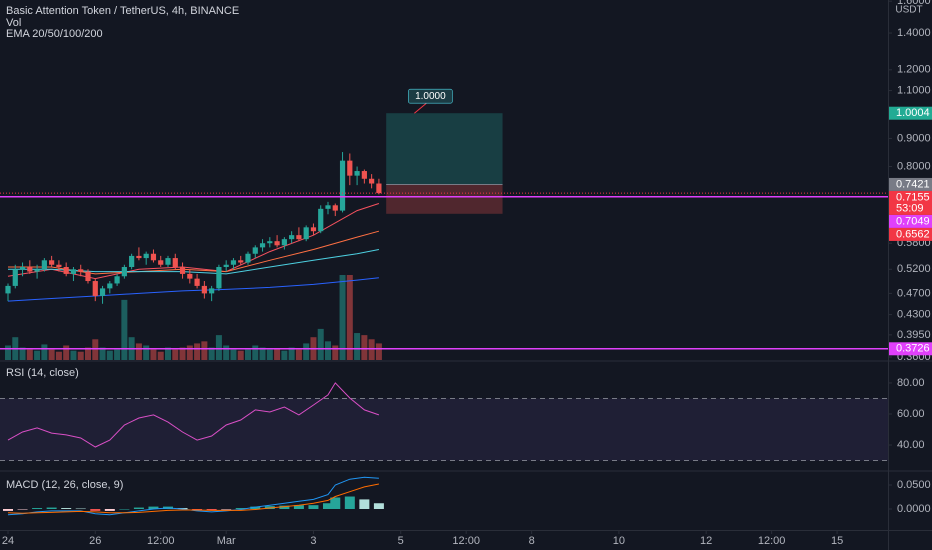  What do you see at coordinates (8, 541) in the screenshot?
I see `x-tick-label: 24` at bounding box center [8, 541].